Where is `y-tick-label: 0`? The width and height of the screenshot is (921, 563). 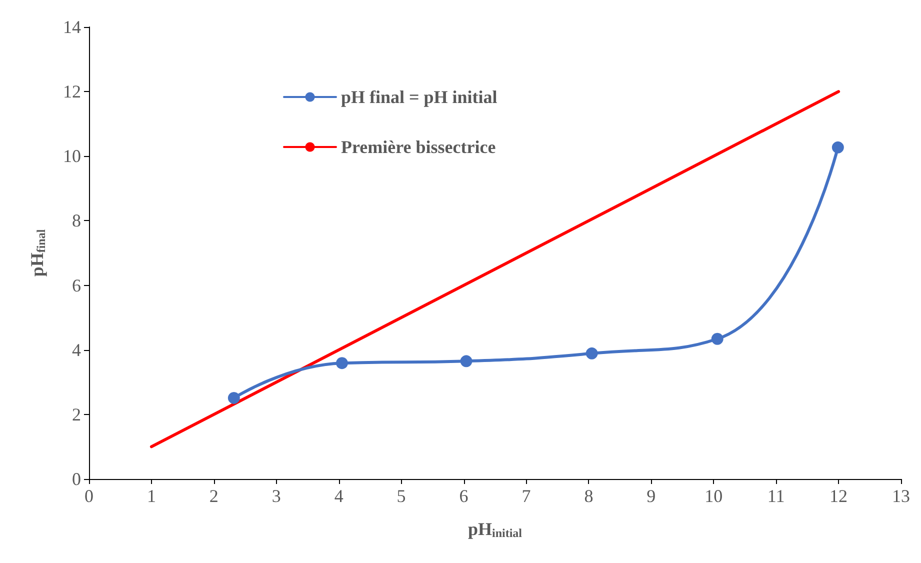
y-tick-label: 0 is located at coordinates (76, 479).